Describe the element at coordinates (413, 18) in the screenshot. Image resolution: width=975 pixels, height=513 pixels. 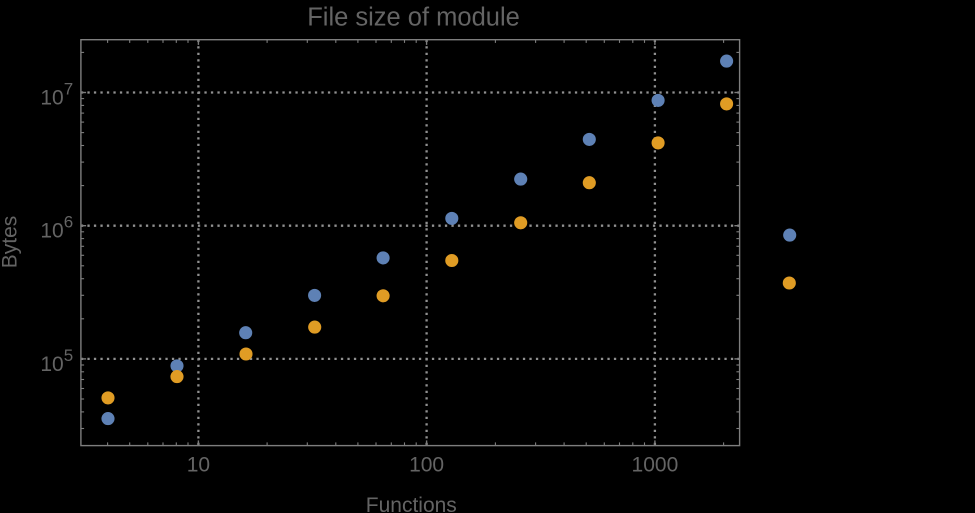
I see `svg-text: File size of module` at that location.